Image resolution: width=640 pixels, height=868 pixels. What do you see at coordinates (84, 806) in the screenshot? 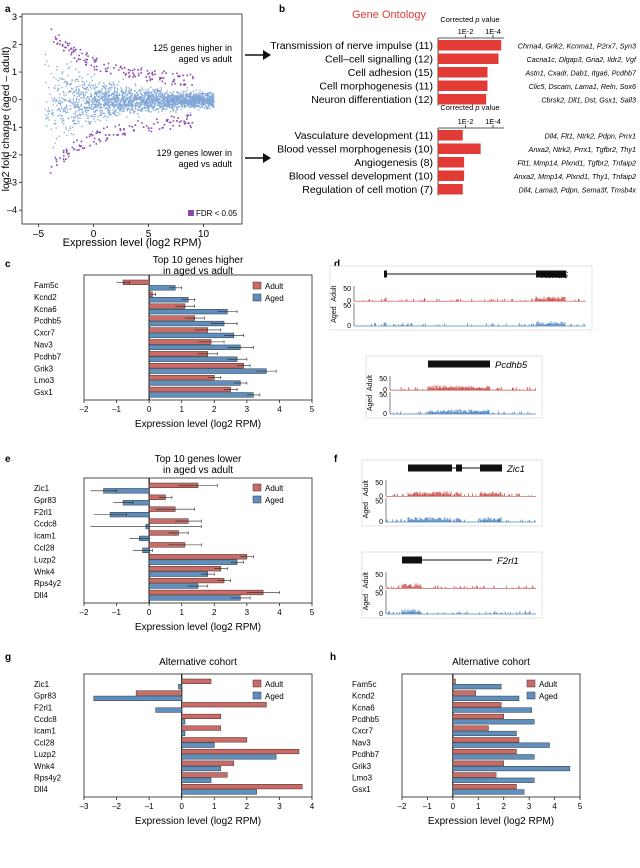
I see `x-tick-label: –3` at bounding box center [84, 806].